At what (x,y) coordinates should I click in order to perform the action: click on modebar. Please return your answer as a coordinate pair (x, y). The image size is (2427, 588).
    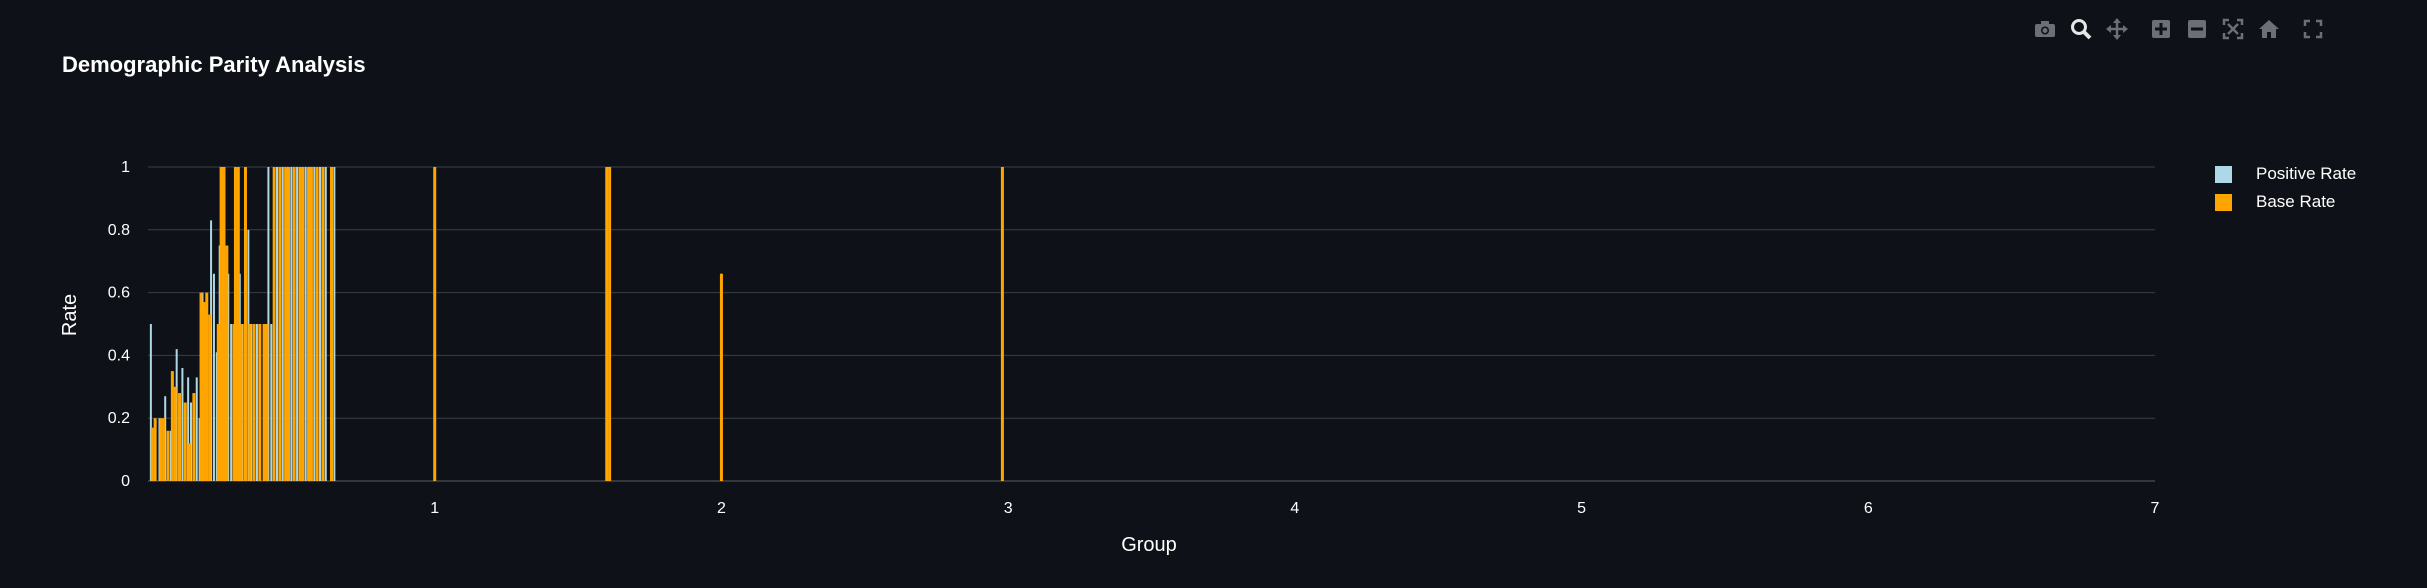
    Looking at the image, I should click on (2182, 29).